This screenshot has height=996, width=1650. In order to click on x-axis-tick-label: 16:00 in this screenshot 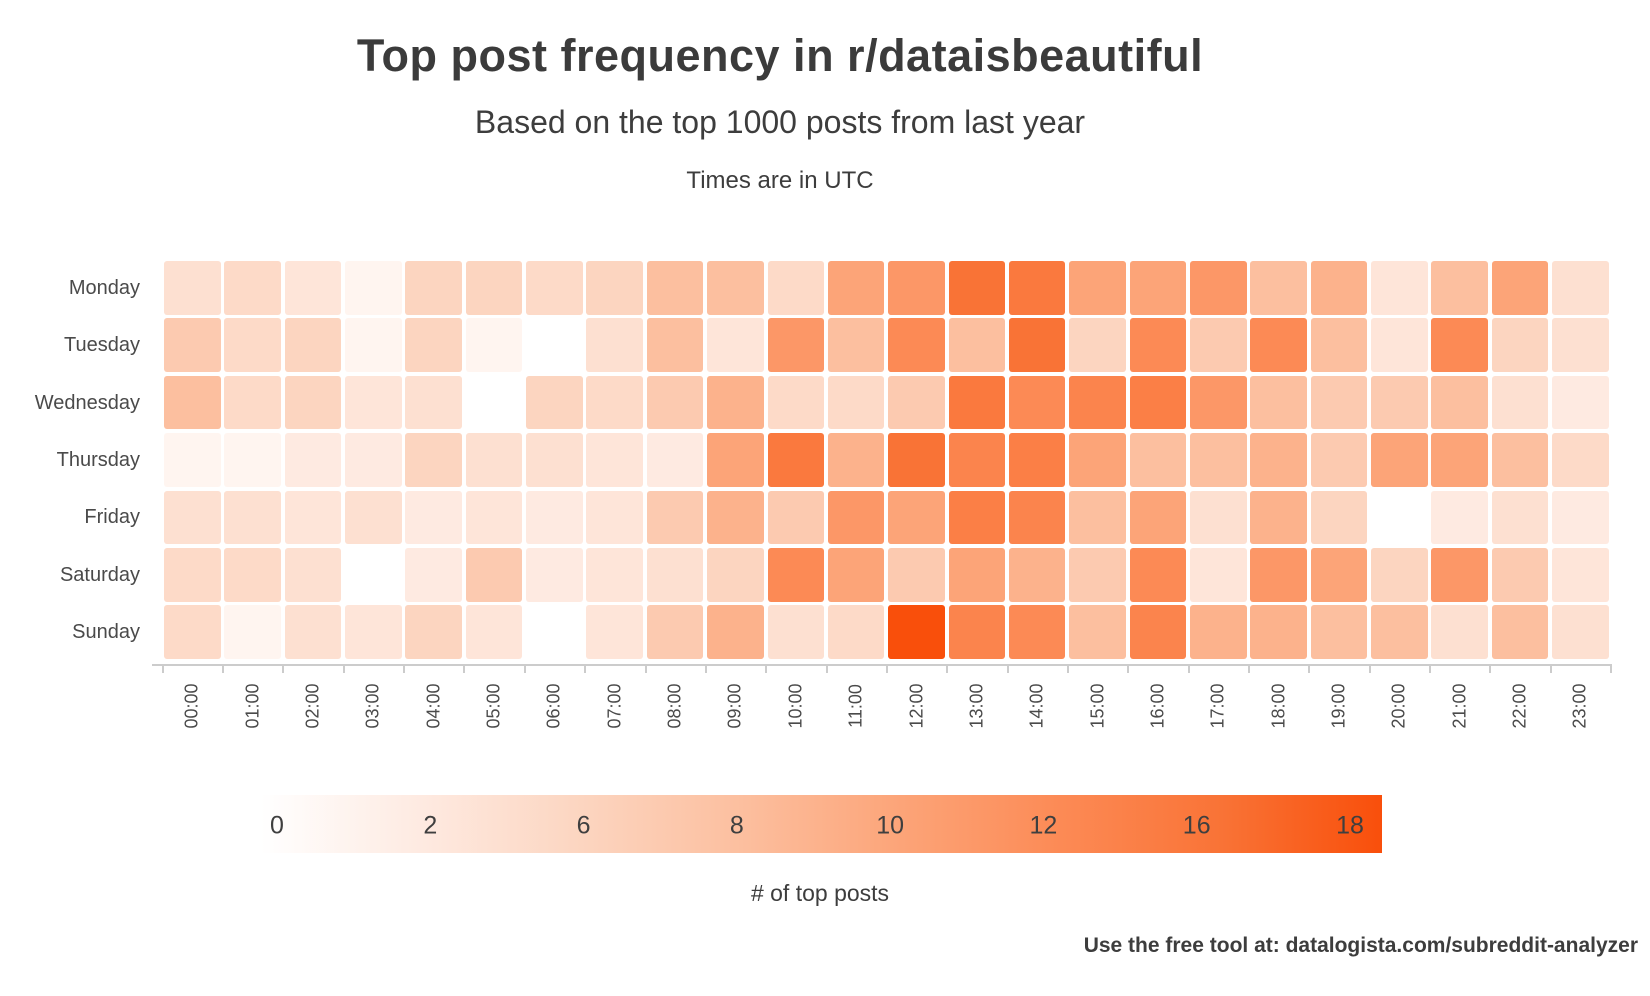, I will do `click(1157, 706)`.